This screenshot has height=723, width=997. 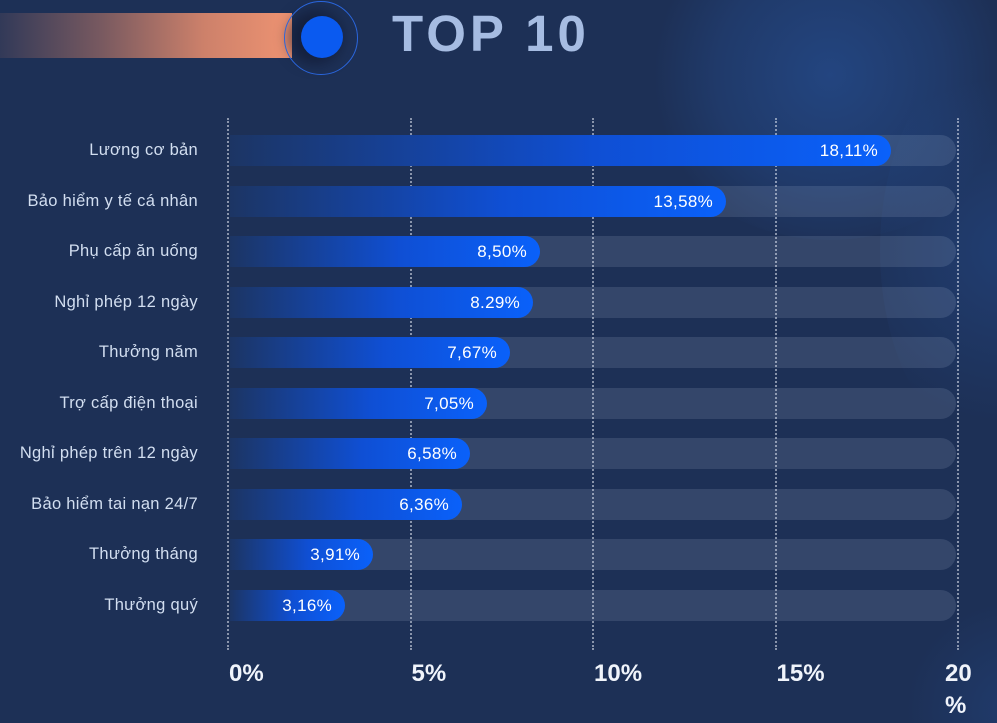 What do you see at coordinates (114, 503) in the screenshot?
I see `category-label: Bảo hiểm tai nạn 24/7` at bounding box center [114, 503].